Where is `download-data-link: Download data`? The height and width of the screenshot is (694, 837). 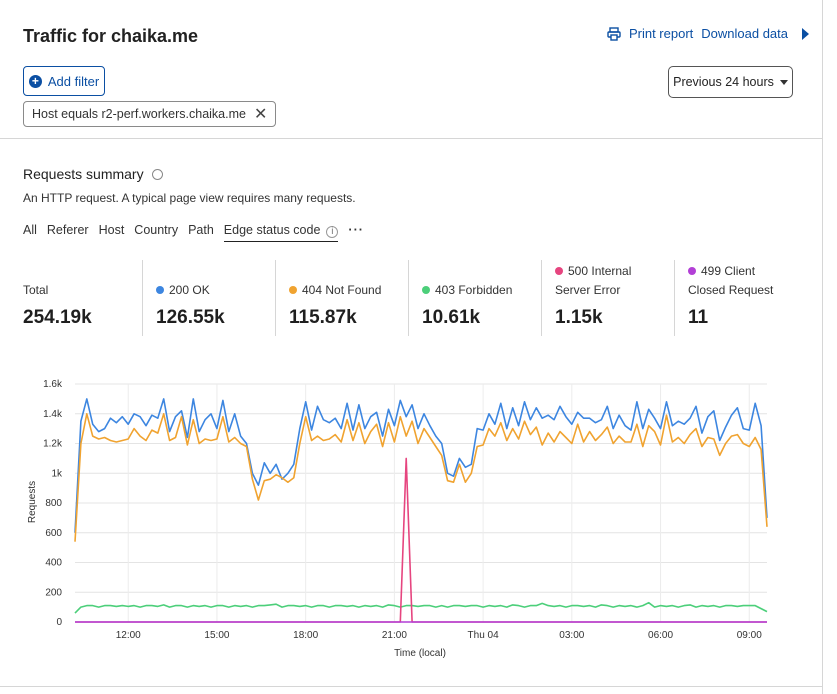
download-data-link: Download data is located at coordinates (744, 33).